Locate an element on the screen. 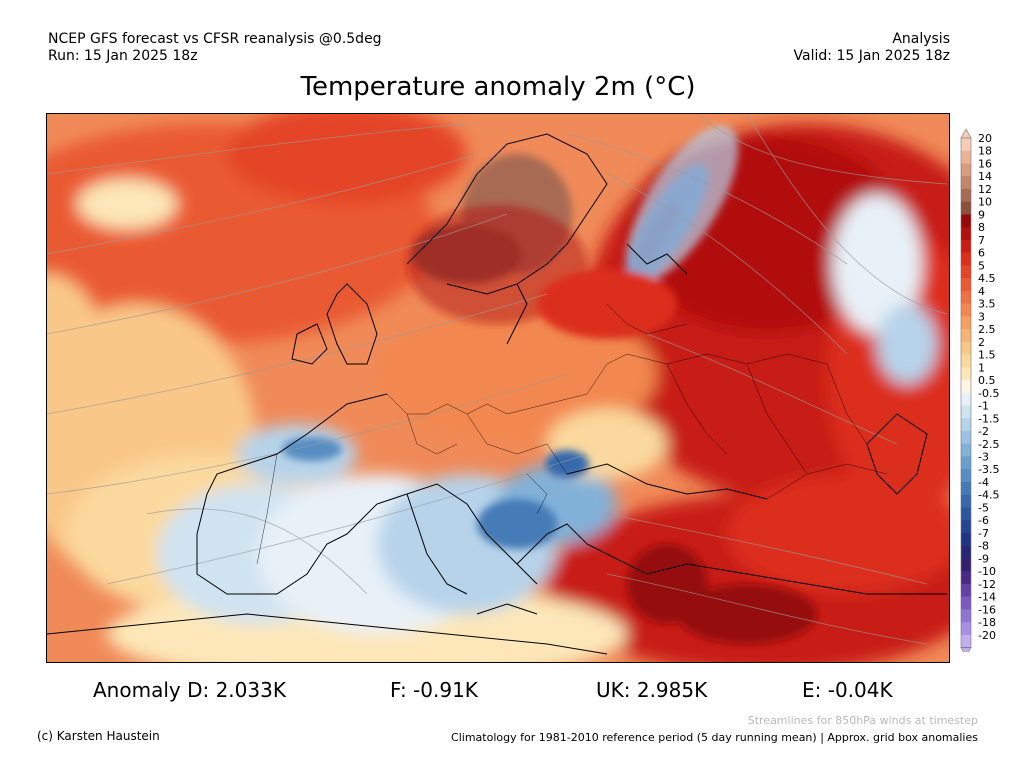  legend-label: -1.5 is located at coordinates (988, 418).